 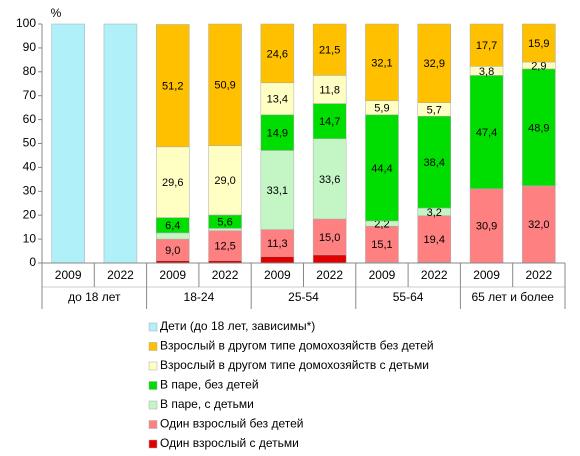 I want to click on data-label: 15,9, so click(x=538, y=44).